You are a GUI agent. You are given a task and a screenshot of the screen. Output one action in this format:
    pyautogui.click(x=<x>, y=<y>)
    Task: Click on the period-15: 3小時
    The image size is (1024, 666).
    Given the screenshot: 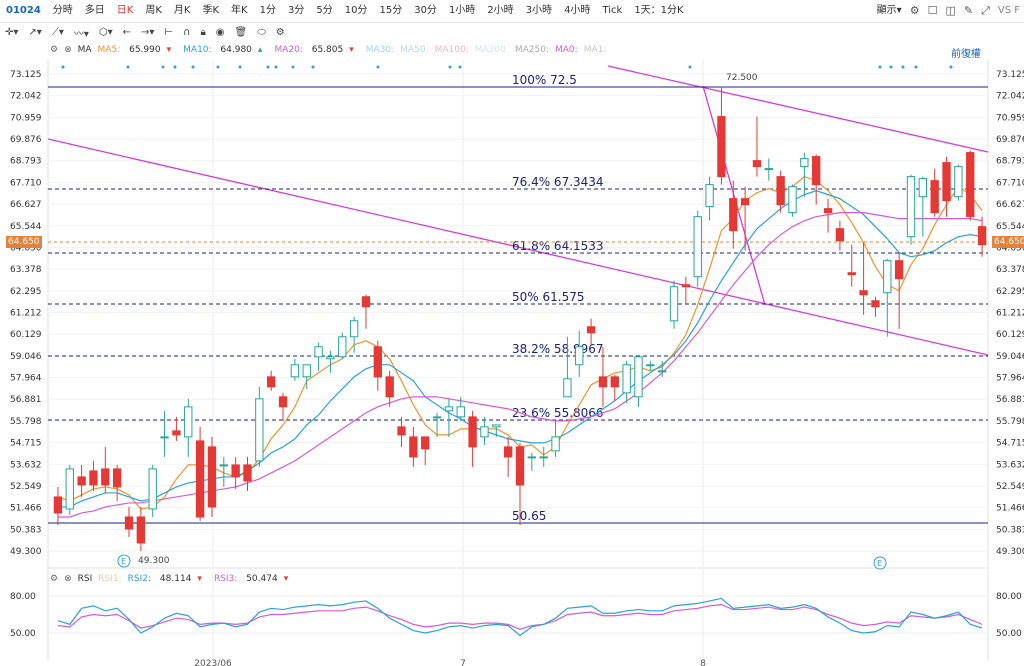 What is the action you would take?
    pyautogui.click(x=539, y=10)
    